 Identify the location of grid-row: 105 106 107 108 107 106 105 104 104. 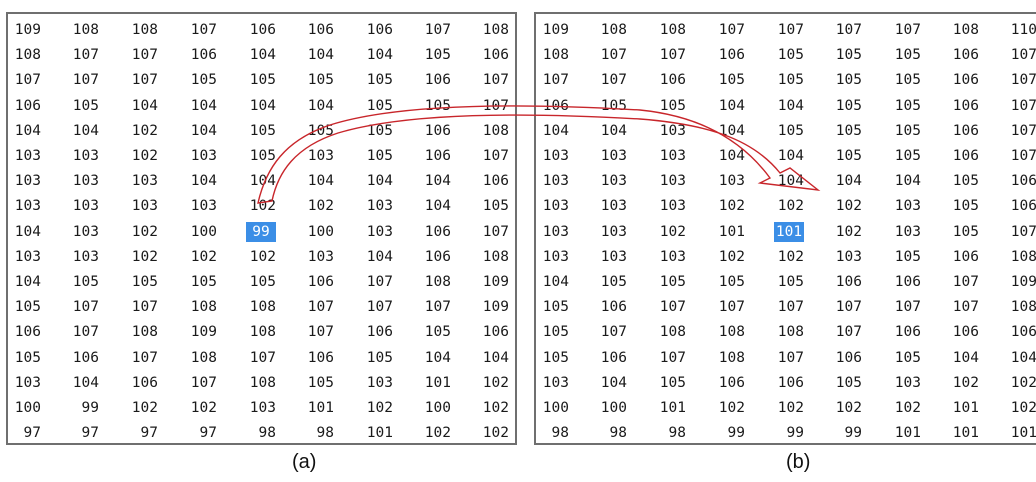
(261, 360).